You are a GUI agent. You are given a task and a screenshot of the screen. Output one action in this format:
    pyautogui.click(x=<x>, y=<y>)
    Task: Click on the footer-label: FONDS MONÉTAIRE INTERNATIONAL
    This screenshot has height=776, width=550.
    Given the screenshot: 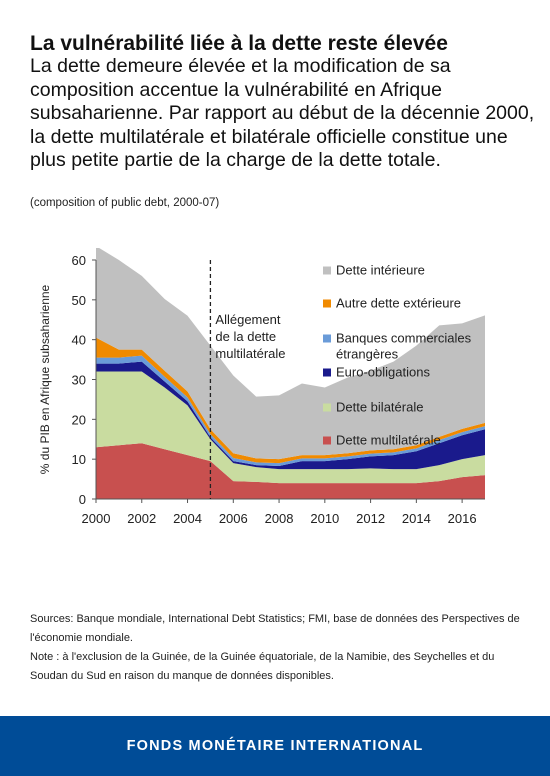 What is the action you would take?
    pyautogui.click(x=275, y=746)
    